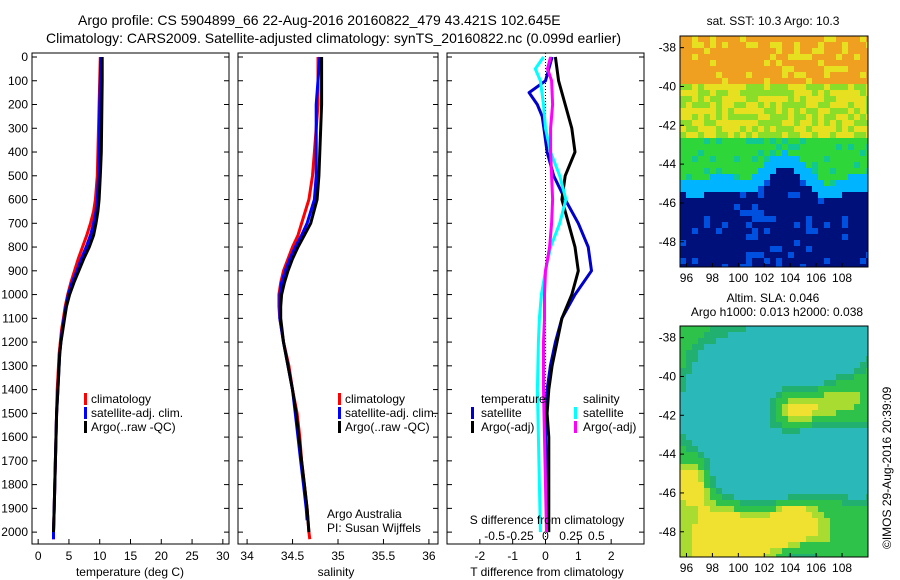  What do you see at coordinates (713, 568) in the screenshot?
I see `x-tick-label: 98` at bounding box center [713, 568].